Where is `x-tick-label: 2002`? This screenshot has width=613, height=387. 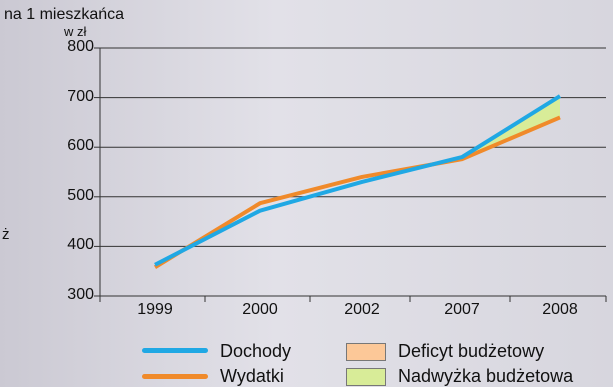
x-tick-label: 2002 is located at coordinates (362, 309).